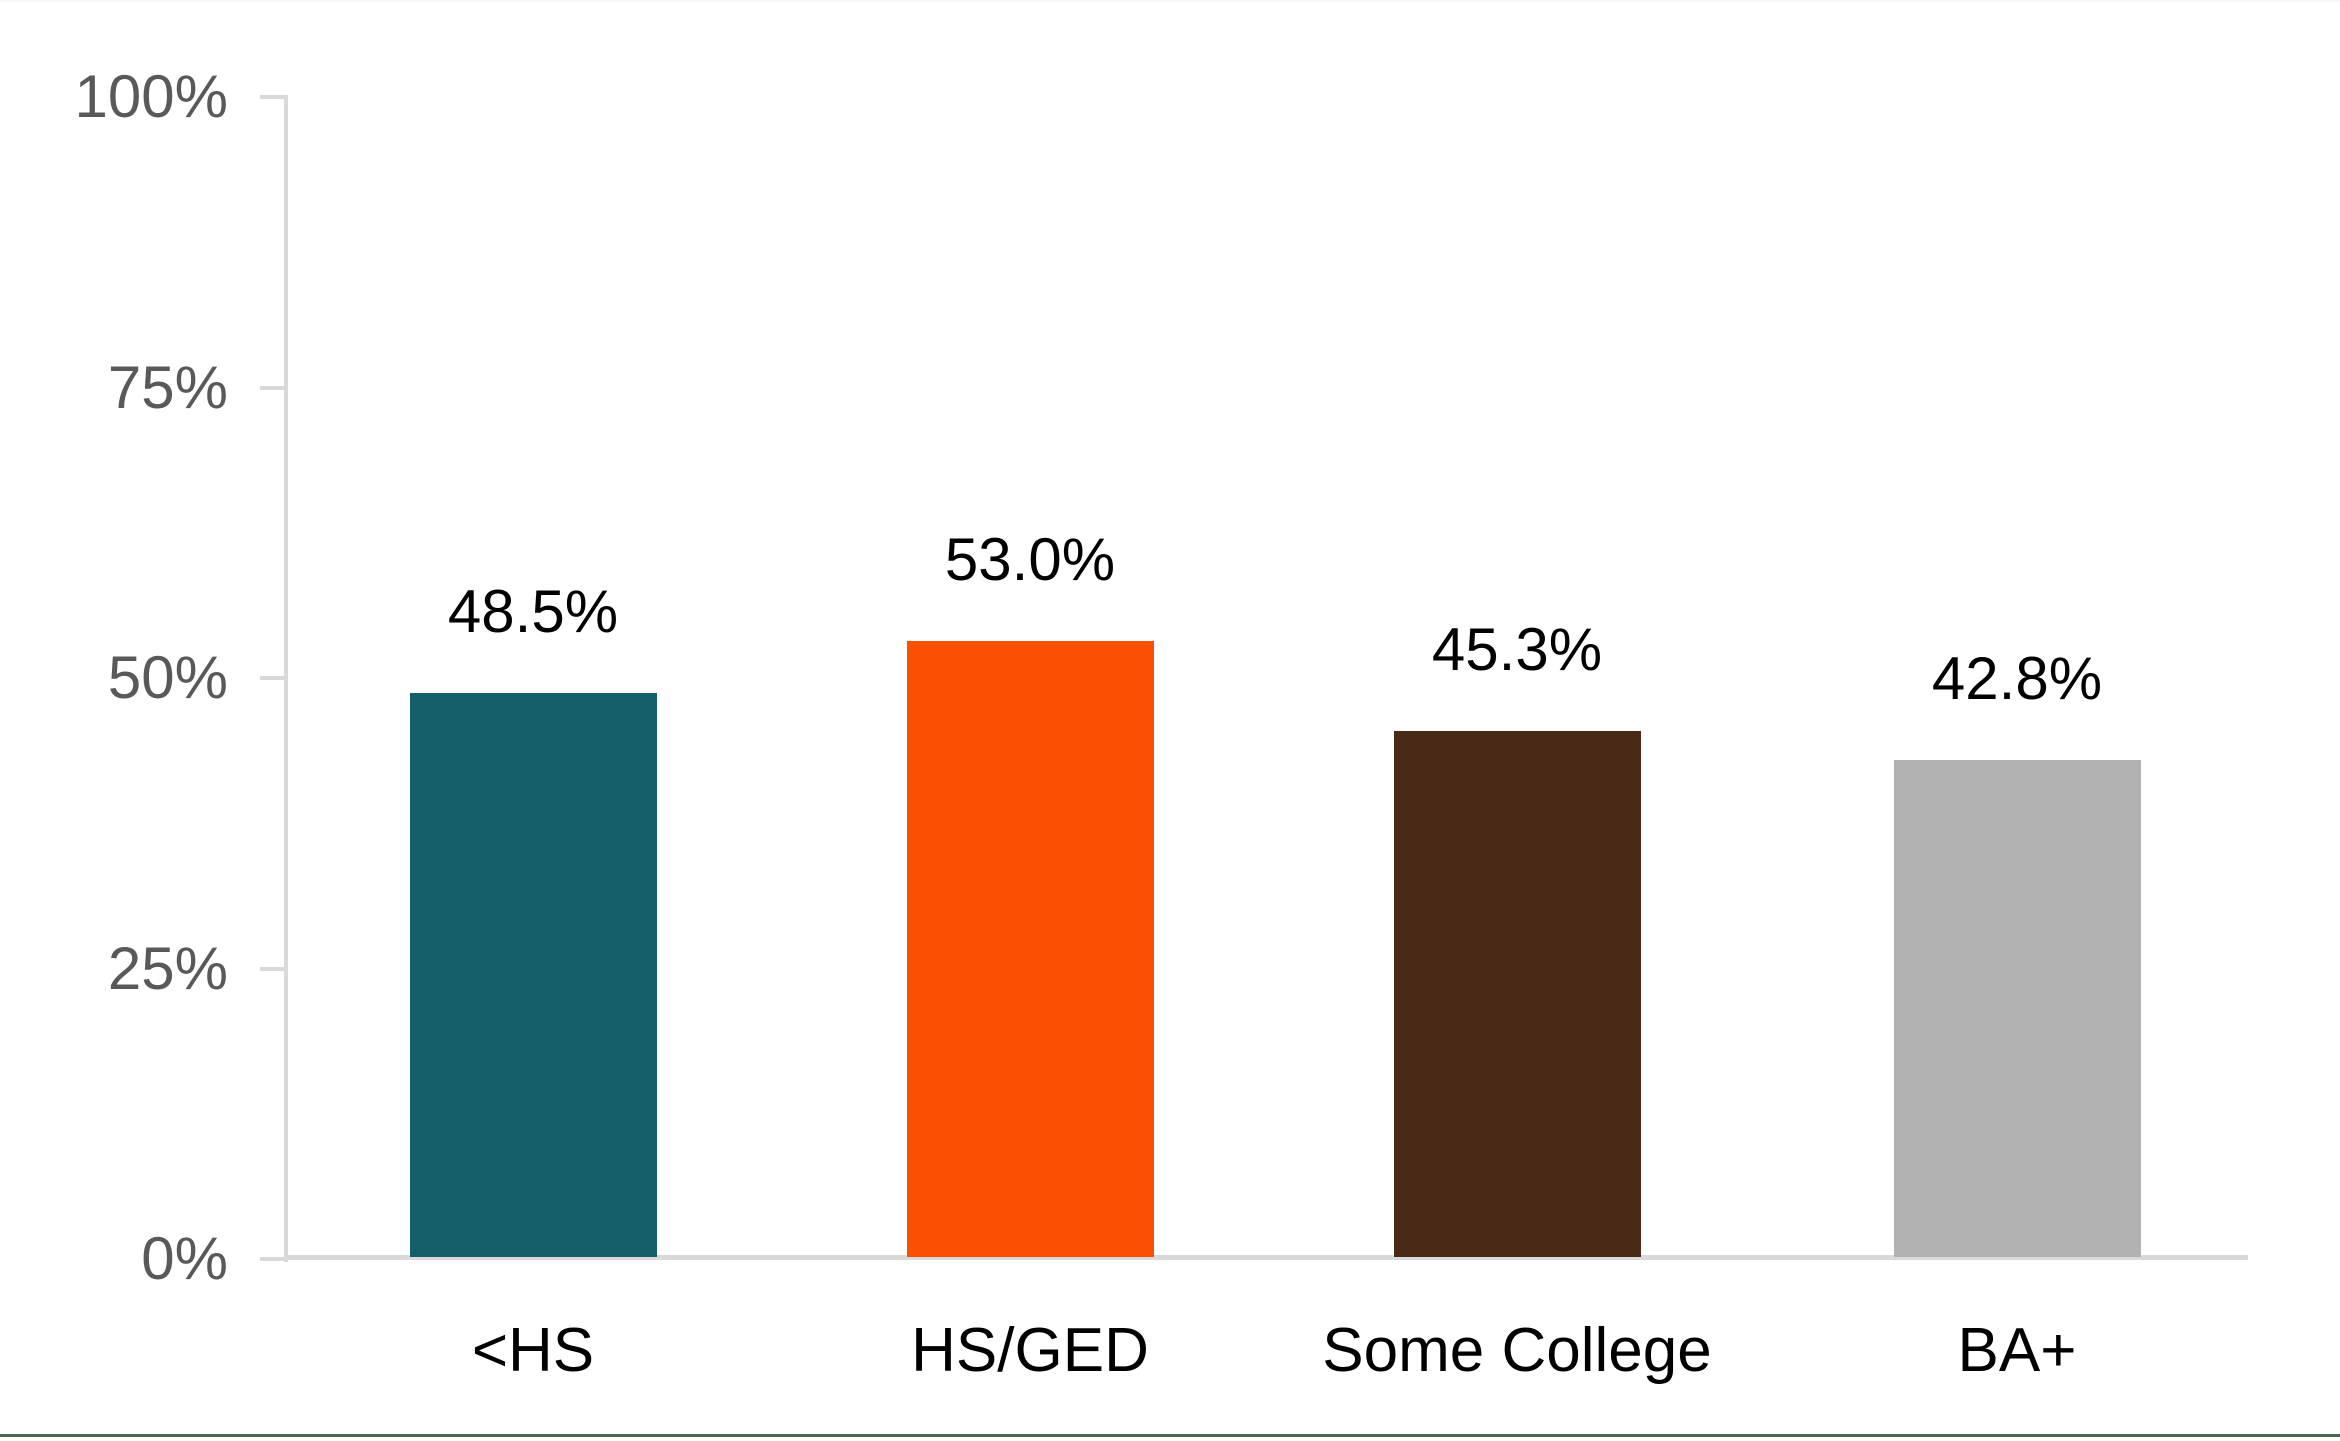  Describe the element at coordinates (1266, 1257) in the screenshot. I see `x-axis-line` at that location.